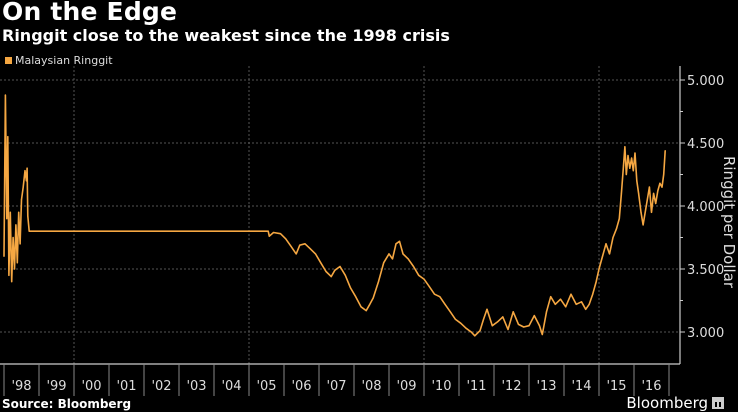  Describe the element at coordinates (616, 386) in the screenshot. I see `x-tick-label: '15` at that location.